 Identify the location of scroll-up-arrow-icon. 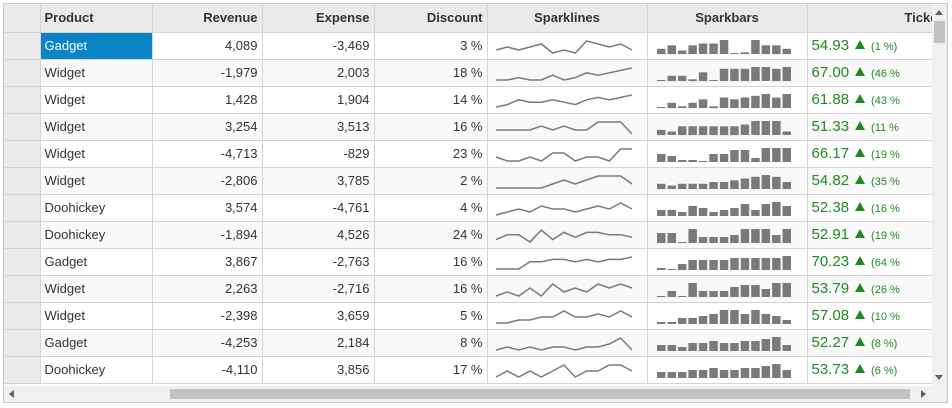
(939, 12).